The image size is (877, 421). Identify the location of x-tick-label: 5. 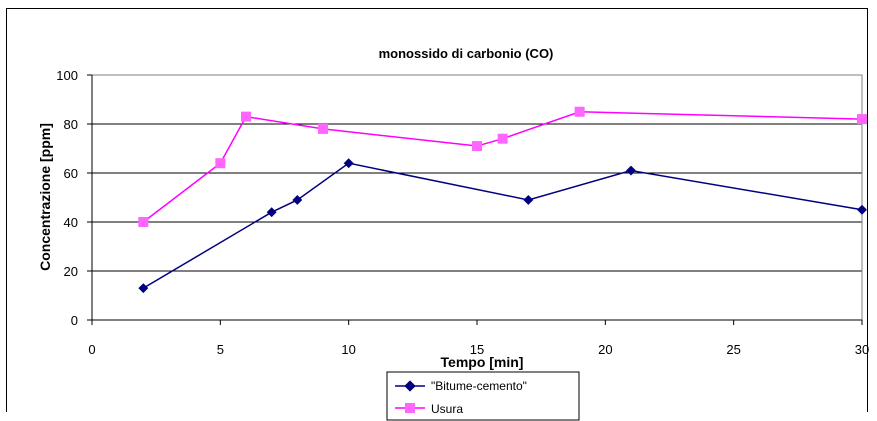
(220, 349).